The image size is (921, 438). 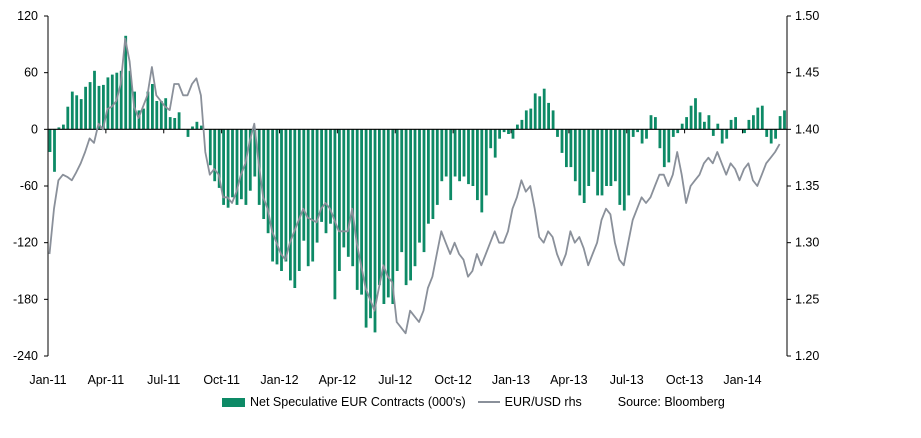 What do you see at coordinates (569, 380) in the screenshot?
I see `x-tick-label: Apr-13` at bounding box center [569, 380].